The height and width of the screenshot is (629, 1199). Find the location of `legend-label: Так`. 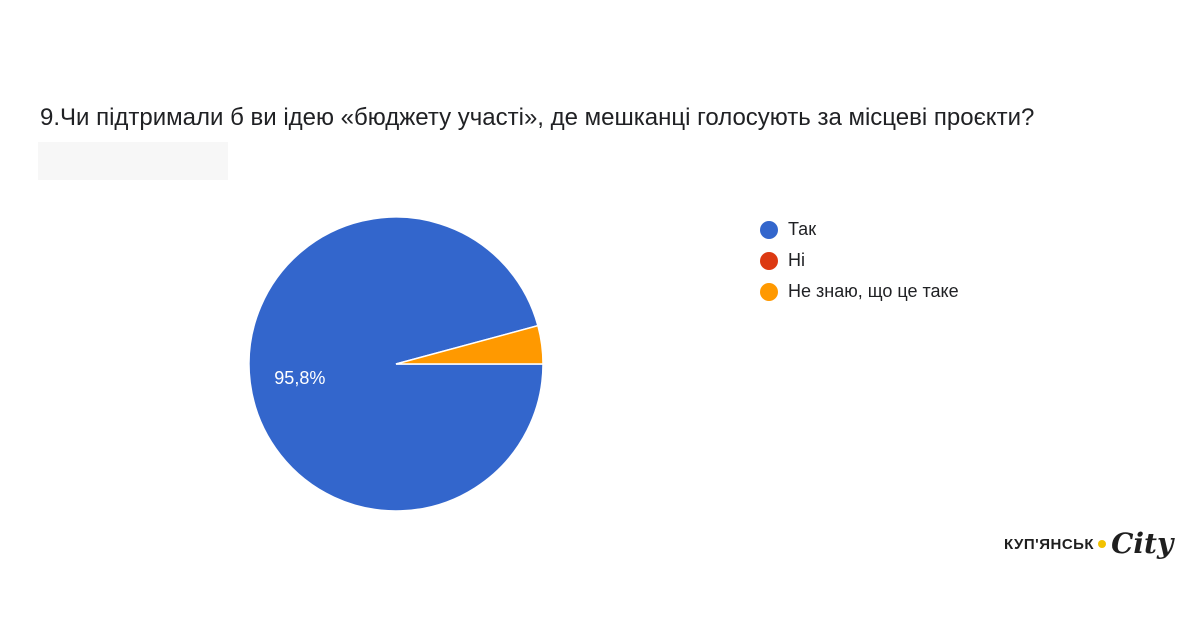

legend-label: Так is located at coordinates (802, 229).